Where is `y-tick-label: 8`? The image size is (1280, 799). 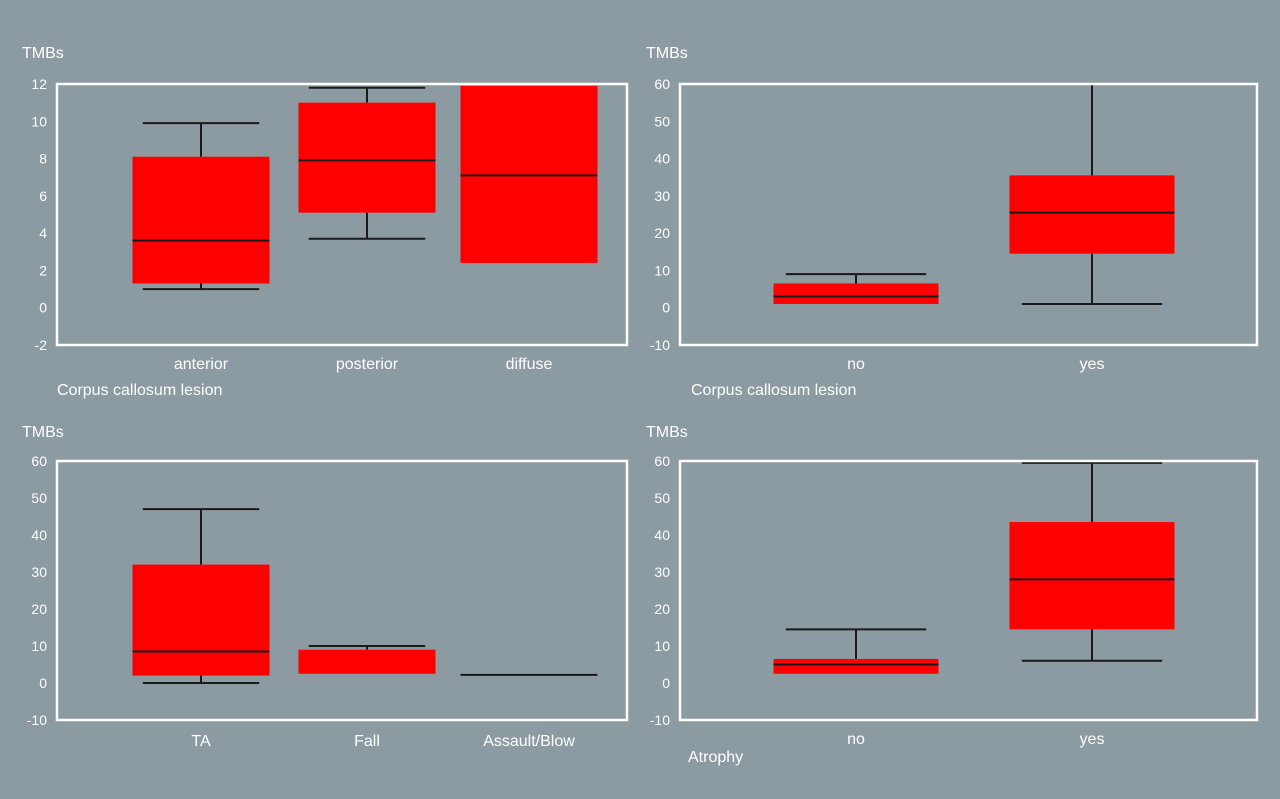 y-tick-label: 8 is located at coordinates (43, 159).